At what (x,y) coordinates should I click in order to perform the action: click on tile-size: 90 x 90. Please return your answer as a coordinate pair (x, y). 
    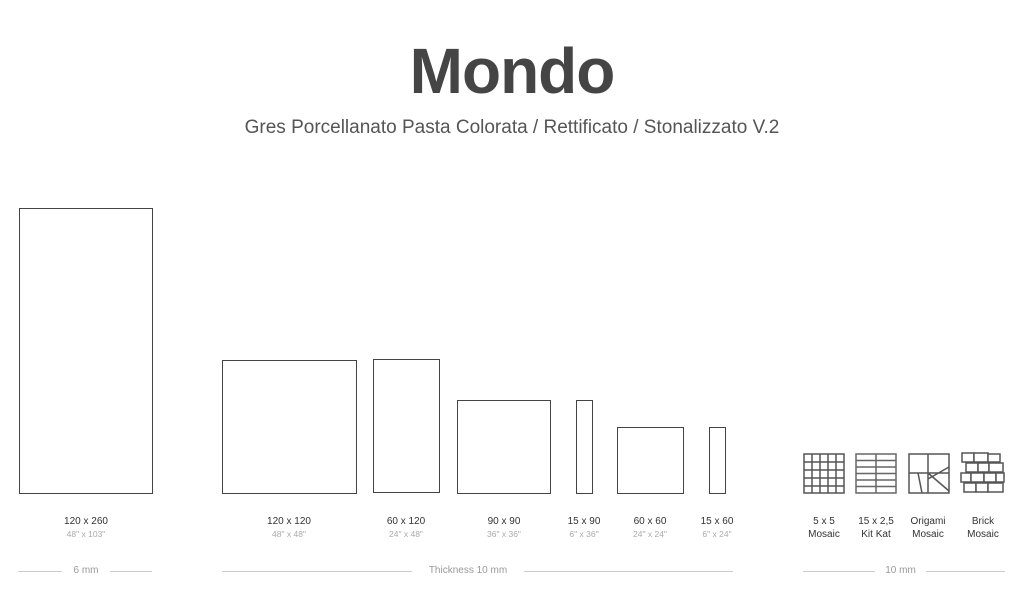
    Looking at the image, I should click on (504, 521).